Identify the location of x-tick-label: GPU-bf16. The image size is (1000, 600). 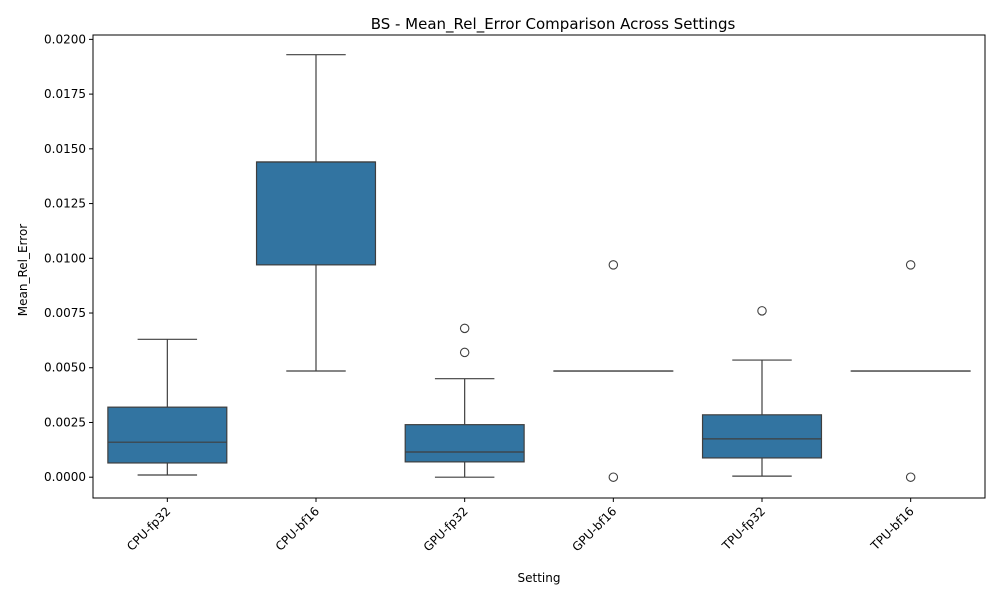
(594, 529).